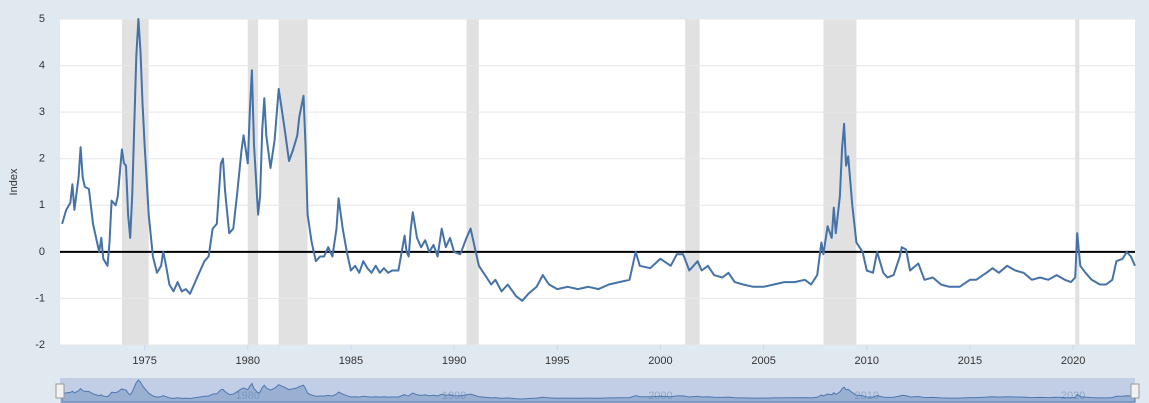 This screenshot has width=1149, height=403. What do you see at coordinates (40, 345) in the screenshot?
I see `y-tick-label: -2` at bounding box center [40, 345].